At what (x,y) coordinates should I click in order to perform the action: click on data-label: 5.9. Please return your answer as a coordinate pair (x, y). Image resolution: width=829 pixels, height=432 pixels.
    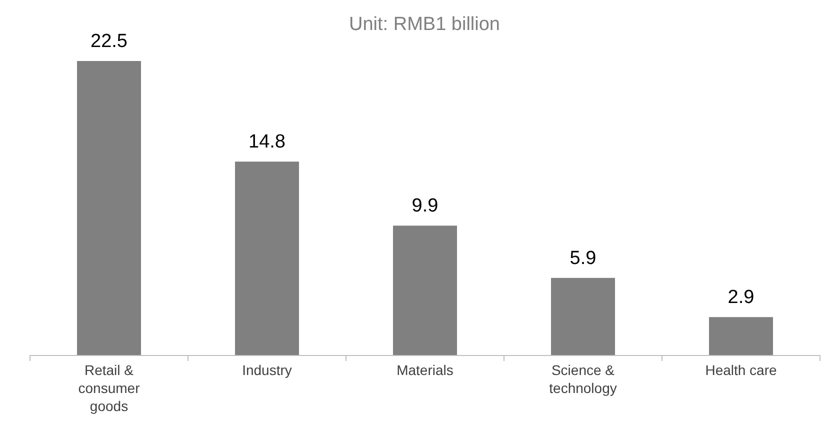
    Looking at the image, I should click on (583, 258).